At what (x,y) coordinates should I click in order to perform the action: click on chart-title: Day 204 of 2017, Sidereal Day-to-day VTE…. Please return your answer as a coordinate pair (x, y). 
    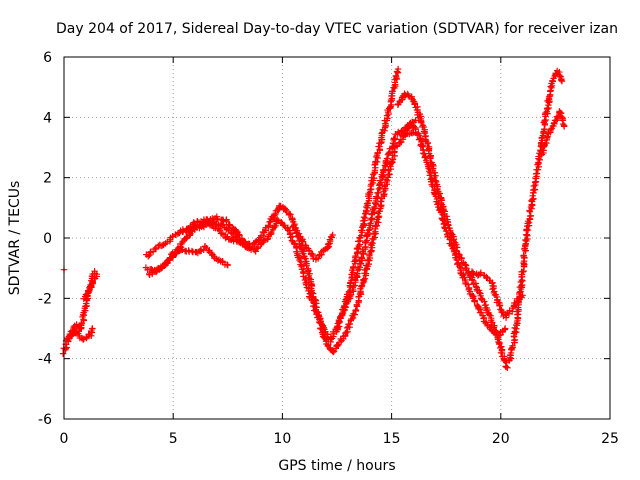
    Looking at the image, I should click on (337, 29).